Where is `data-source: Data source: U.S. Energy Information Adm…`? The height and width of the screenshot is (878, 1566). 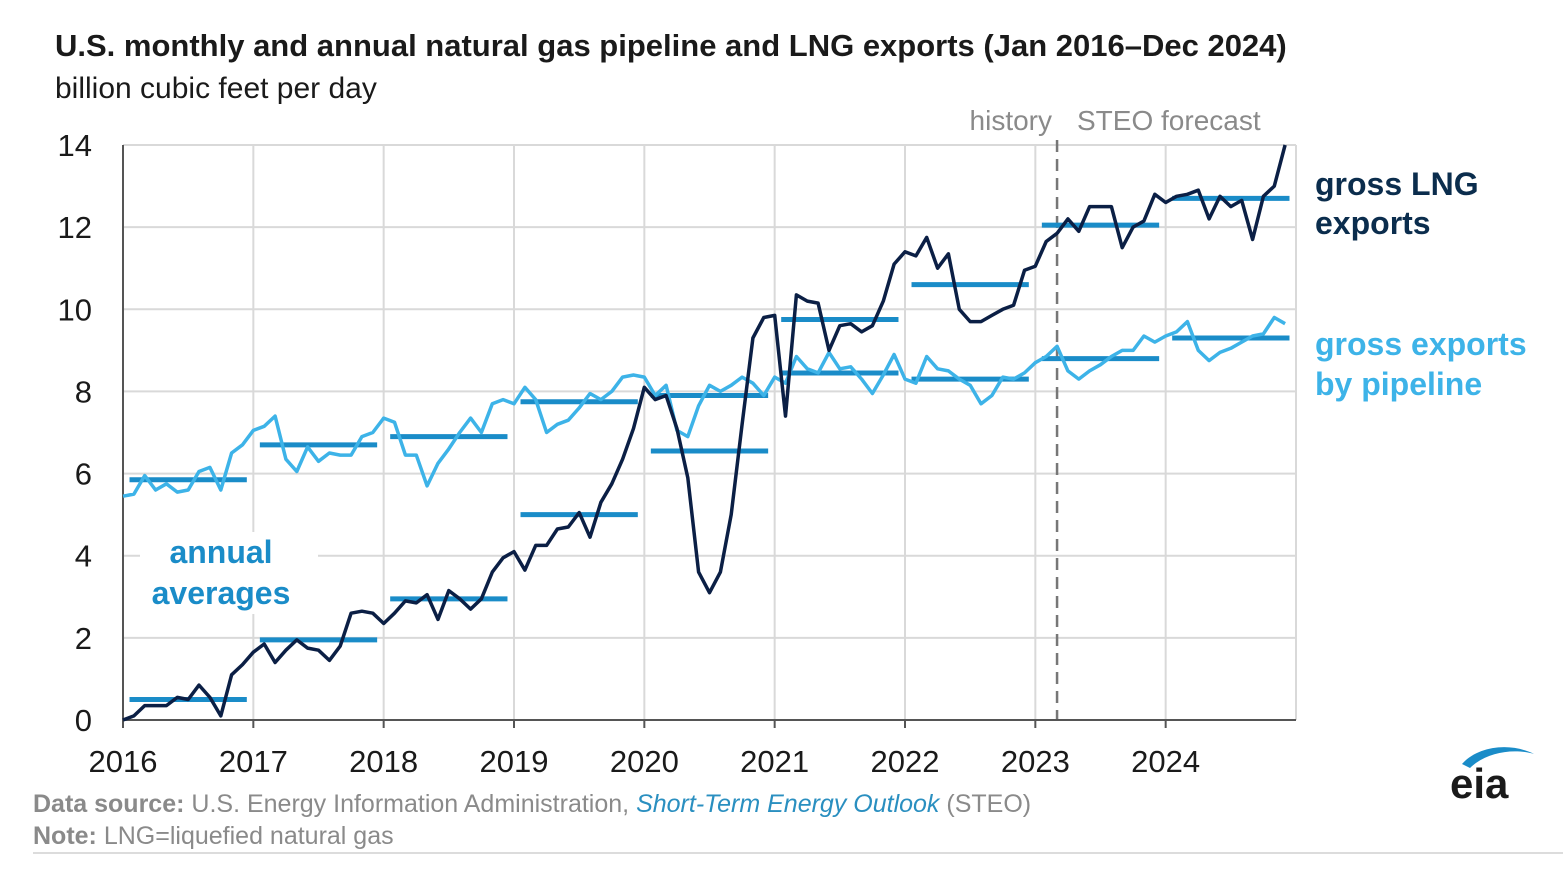 data-source: Data source: U.S. Energy Information Adm… is located at coordinates (532, 804).